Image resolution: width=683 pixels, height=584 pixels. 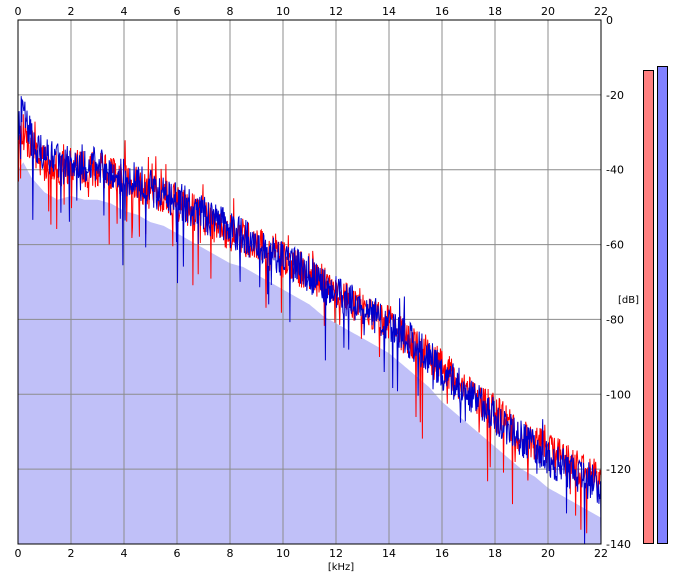 What do you see at coordinates (71, 553) in the screenshot?
I see `x-tick-label-bottom: 2` at bounding box center [71, 553].